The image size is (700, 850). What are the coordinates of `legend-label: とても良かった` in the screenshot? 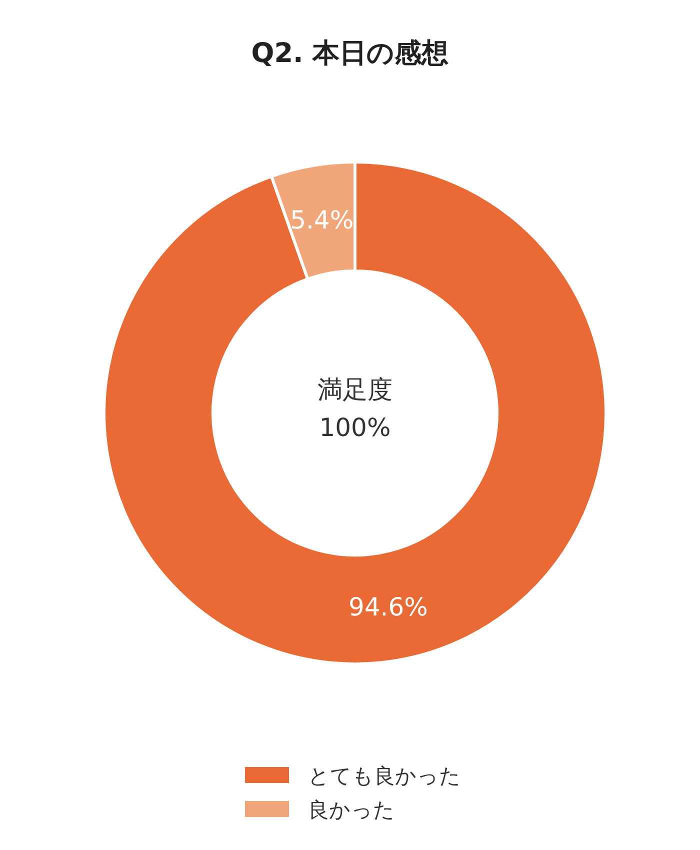 It's located at (384, 776).